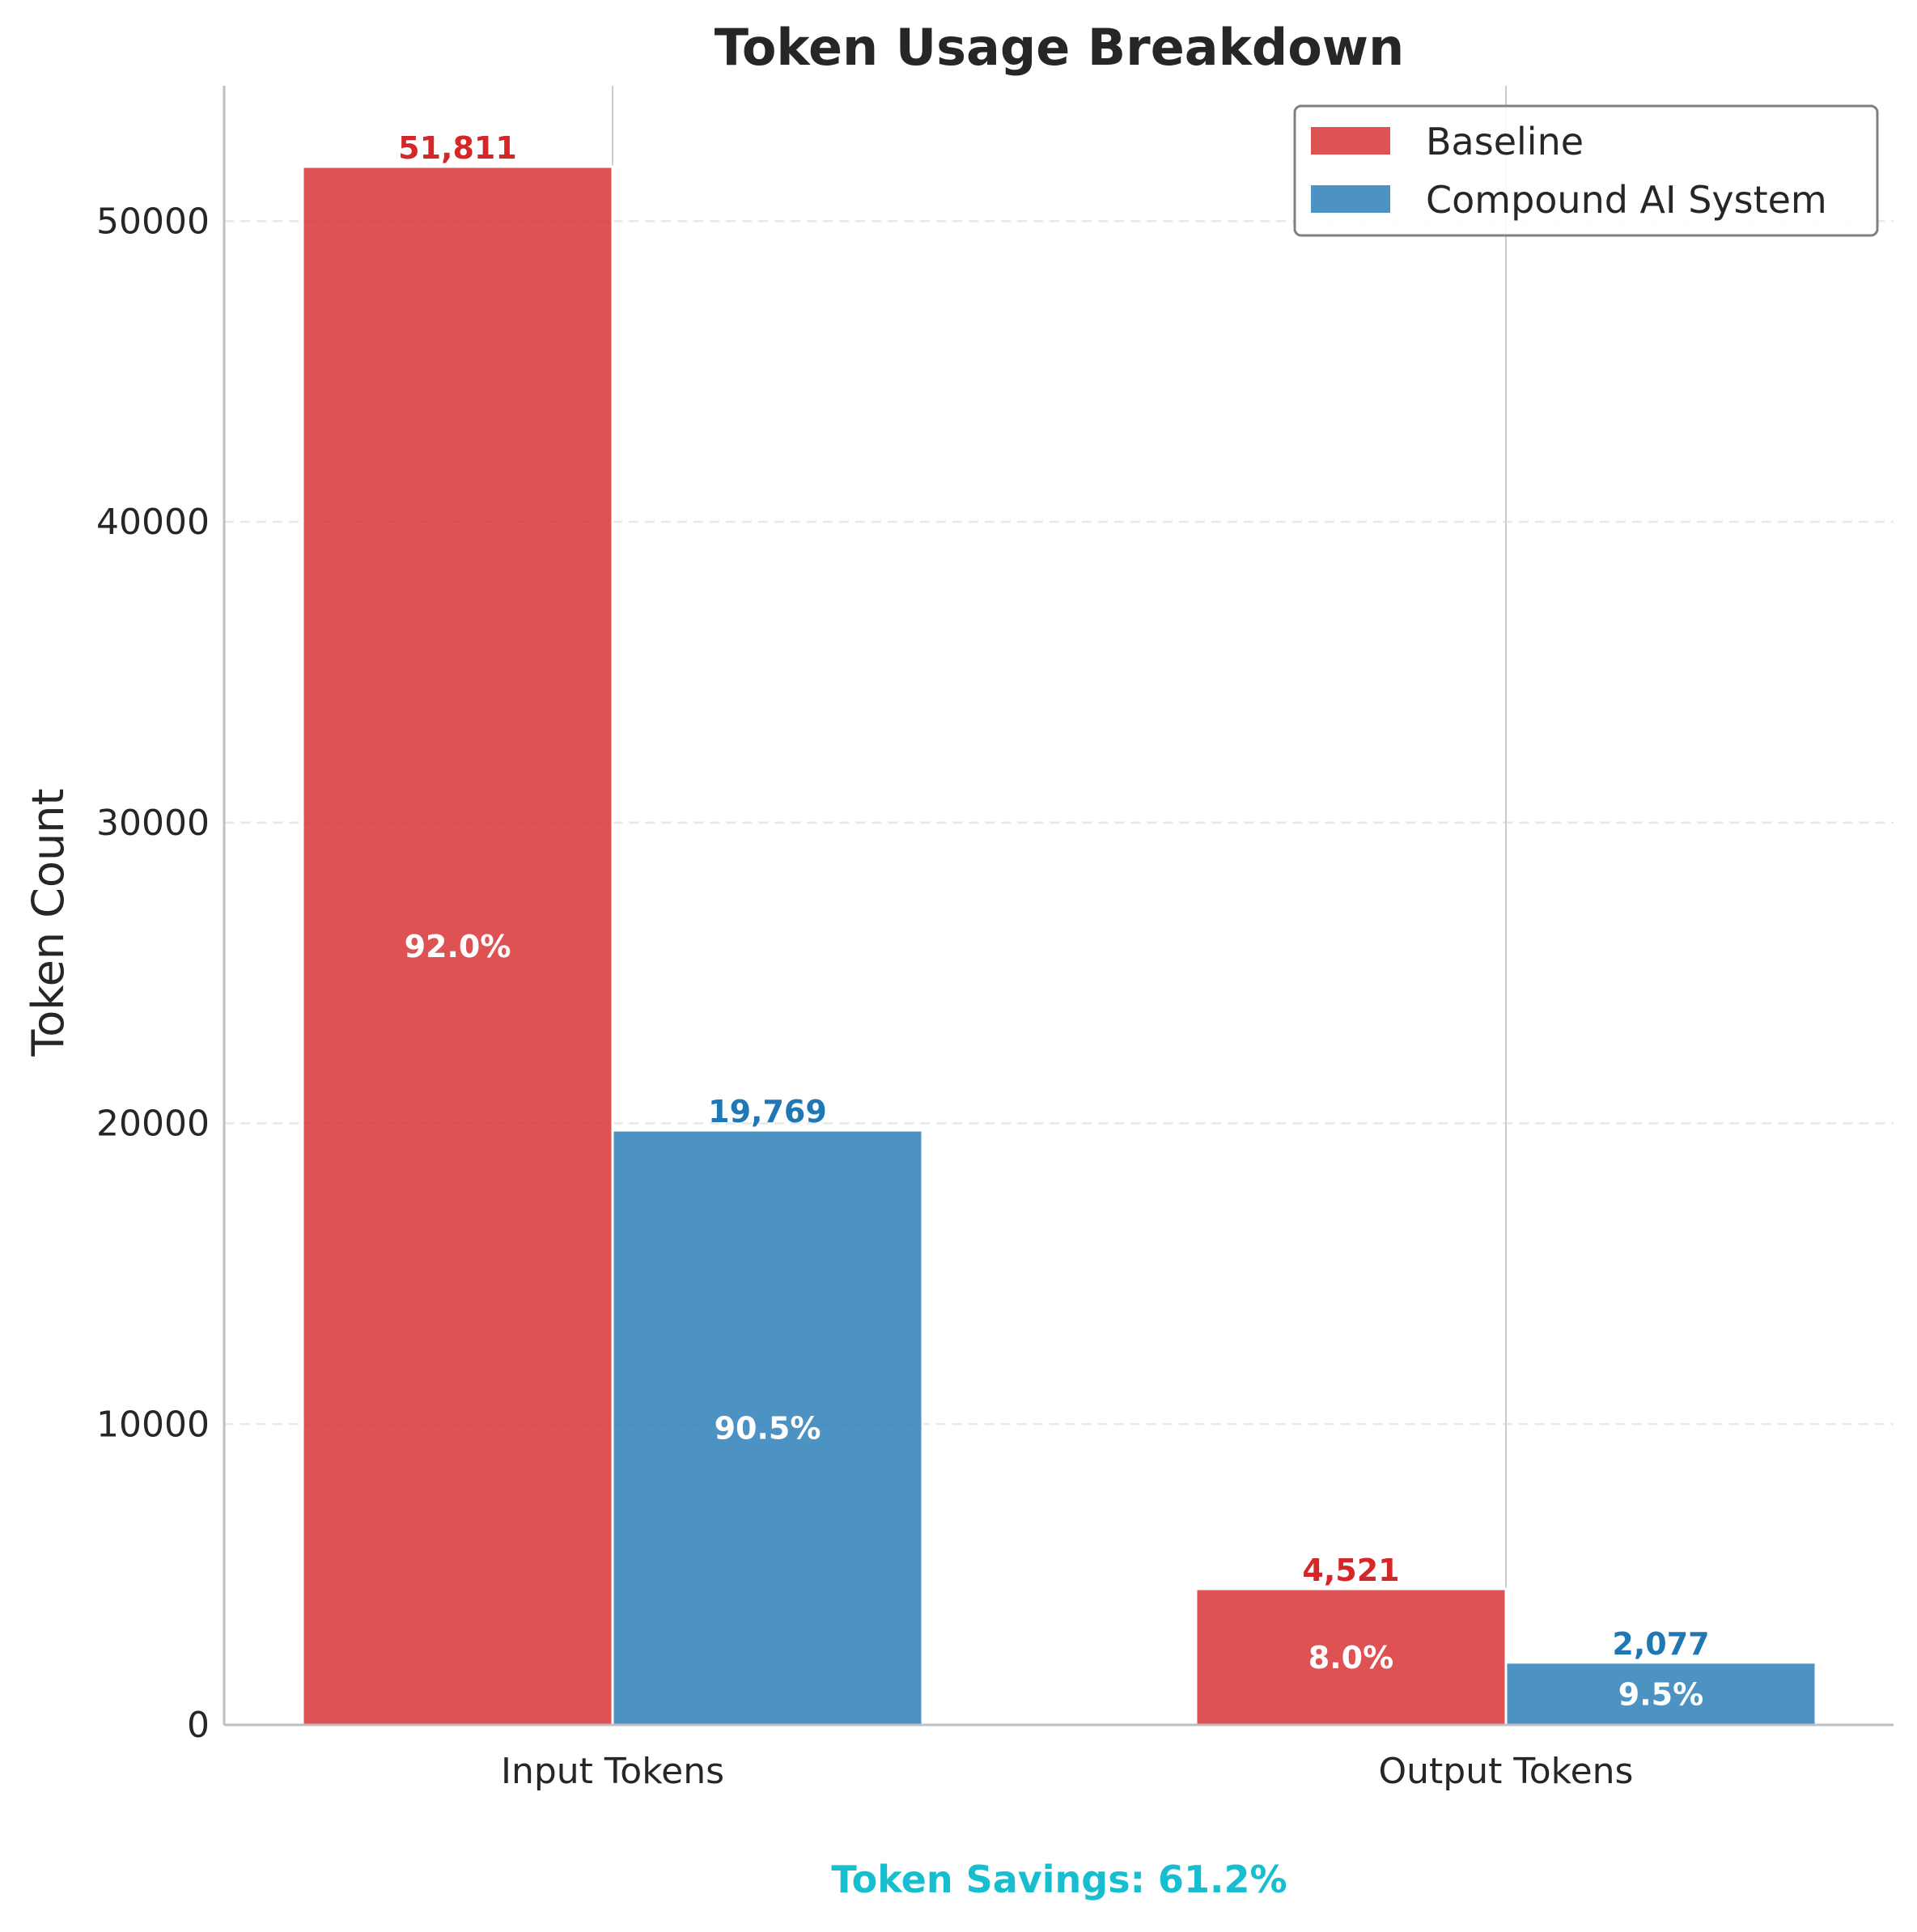  Describe the element at coordinates (1350, 1570) in the screenshot. I see `bar-value-label: 4,521` at that location.